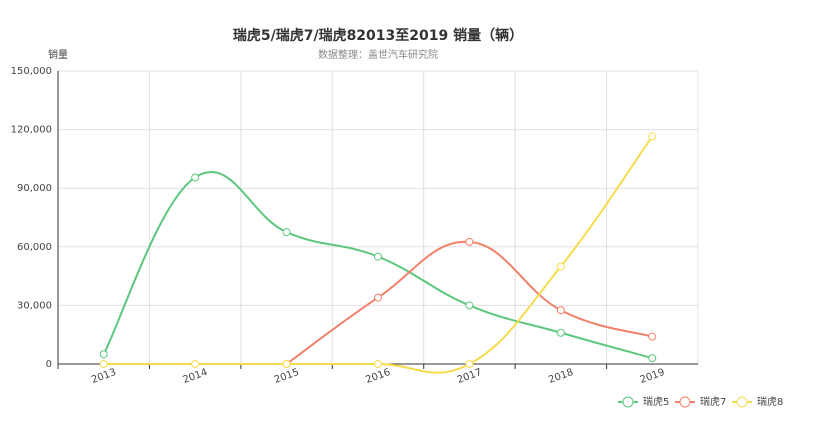 This screenshot has height=428, width=820. What do you see at coordinates (378, 376) in the screenshot?
I see `x-tick-label: 2016` at bounding box center [378, 376].